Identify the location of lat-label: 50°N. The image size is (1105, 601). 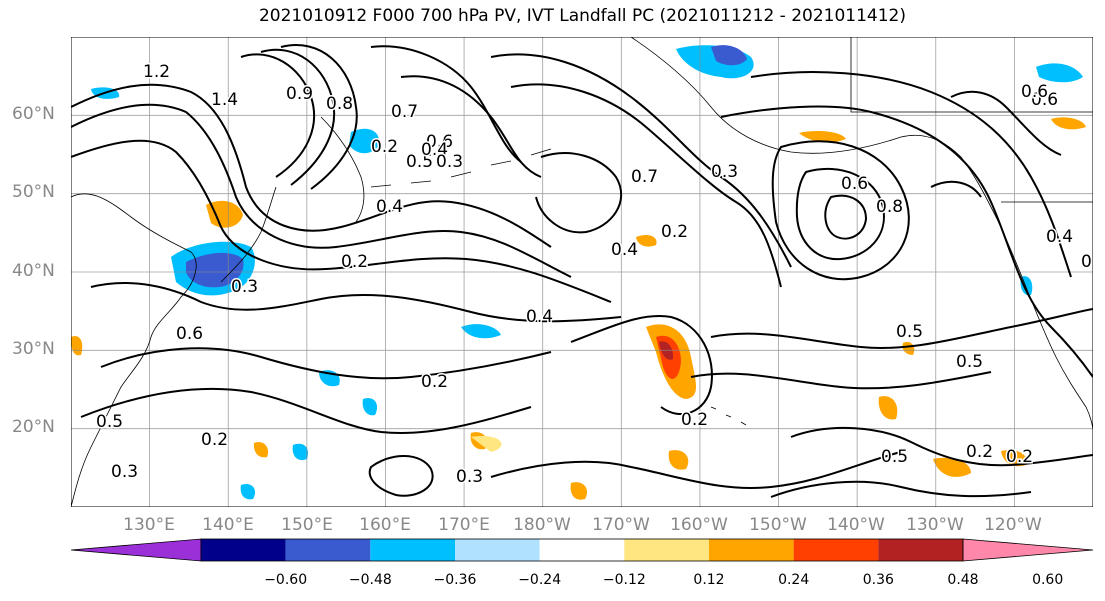
(33, 192).